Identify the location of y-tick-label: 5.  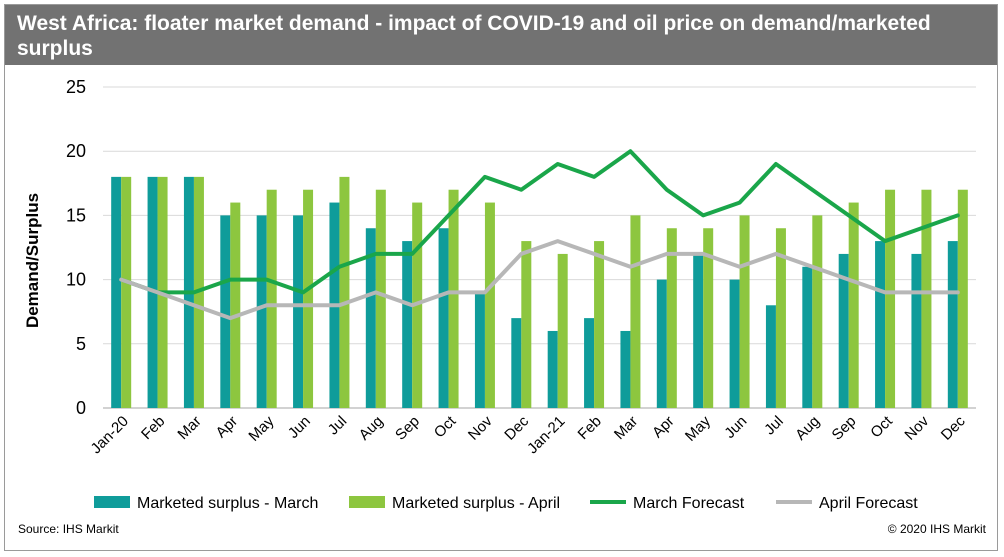
(81, 344).